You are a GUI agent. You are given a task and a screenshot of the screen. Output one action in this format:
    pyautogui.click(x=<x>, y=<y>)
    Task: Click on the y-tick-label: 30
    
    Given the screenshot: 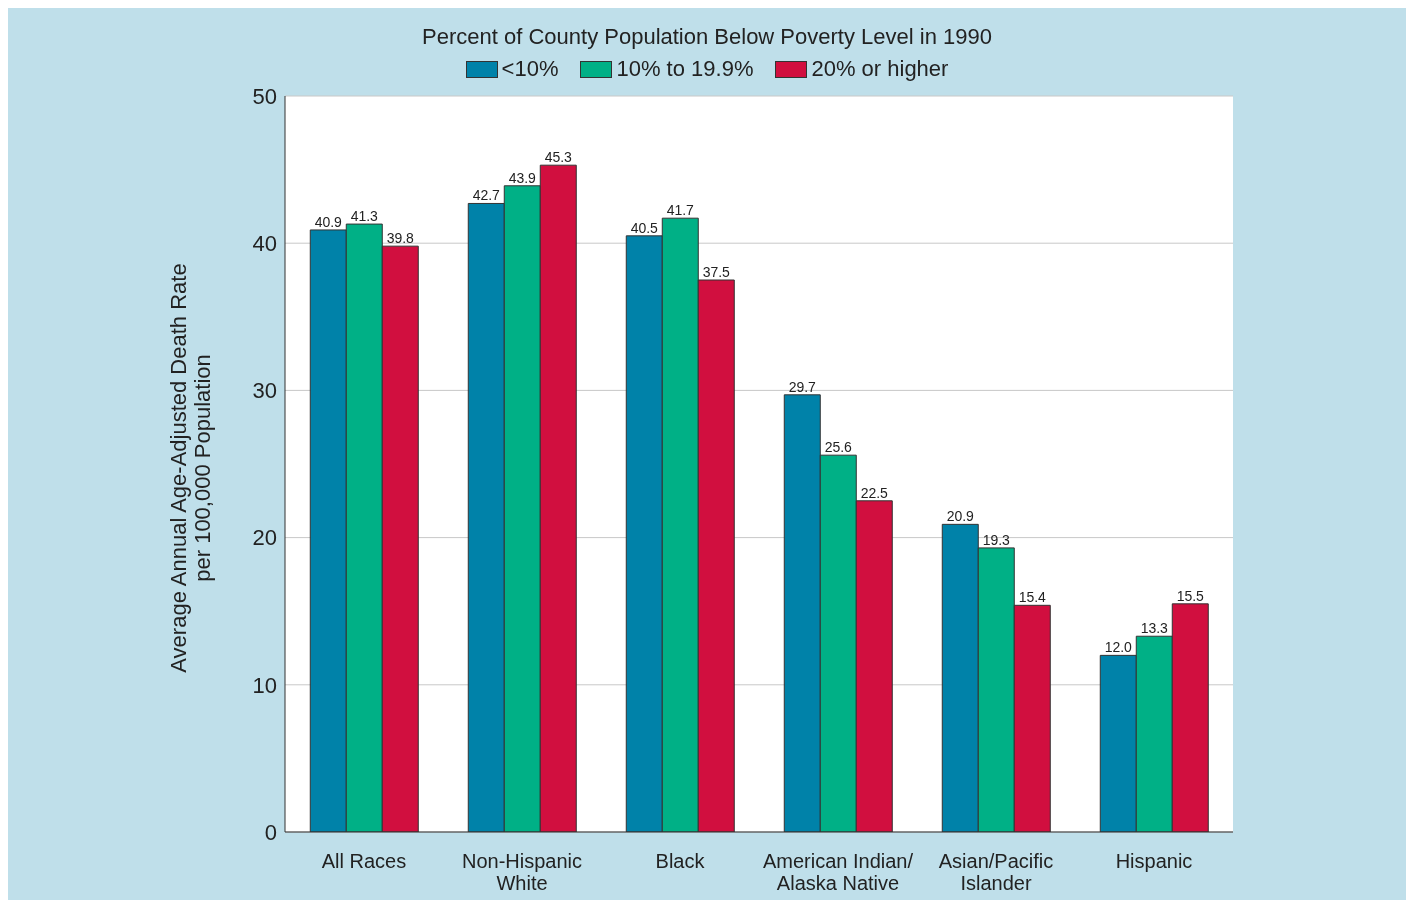 What is the action you would take?
    pyautogui.click(x=264, y=391)
    